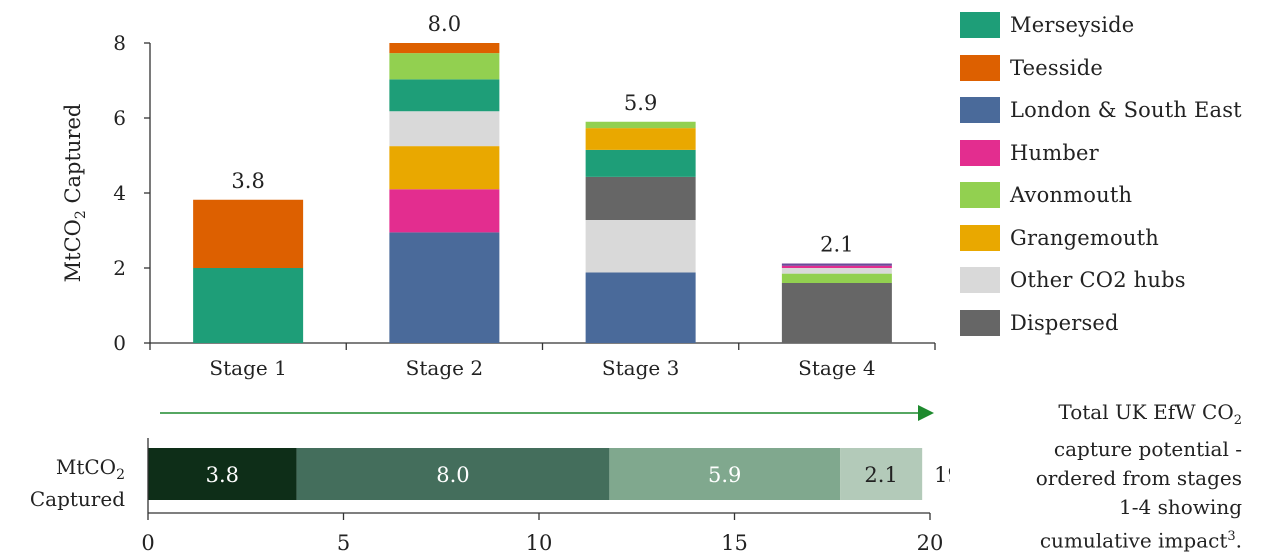  What do you see at coordinates (1126, 110) in the screenshot?
I see `legend-label: London & South East` at bounding box center [1126, 110].